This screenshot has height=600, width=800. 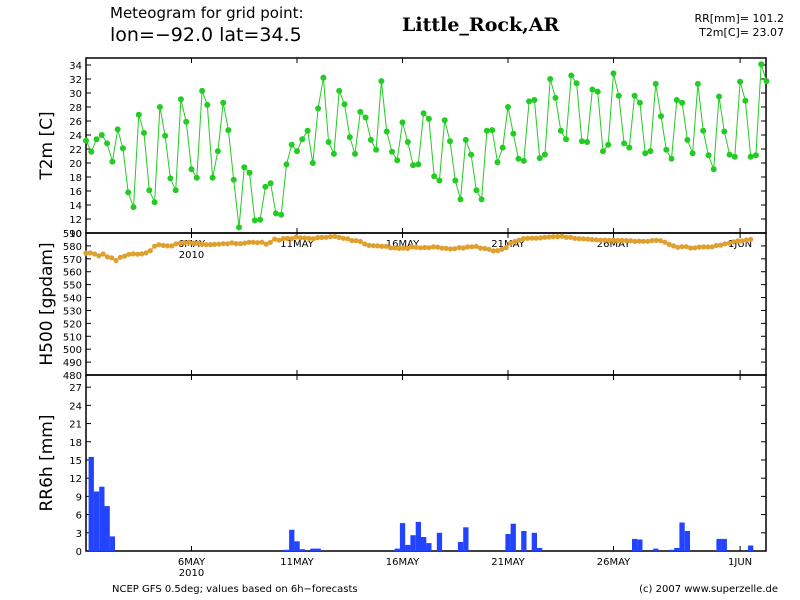 What do you see at coordinates (75, 178) in the screenshot?
I see `y-tick-label: 18` at bounding box center [75, 178].